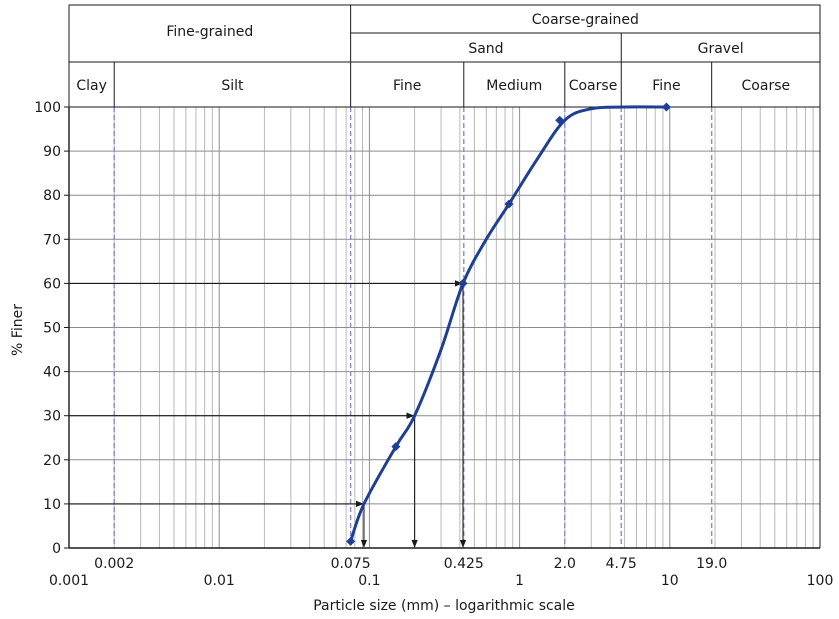 Image resolution: width=839 pixels, height=619 pixels. Describe the element at coordinates (519, 581) in the screenshot. I see `x-tick-label: 1` at that location.